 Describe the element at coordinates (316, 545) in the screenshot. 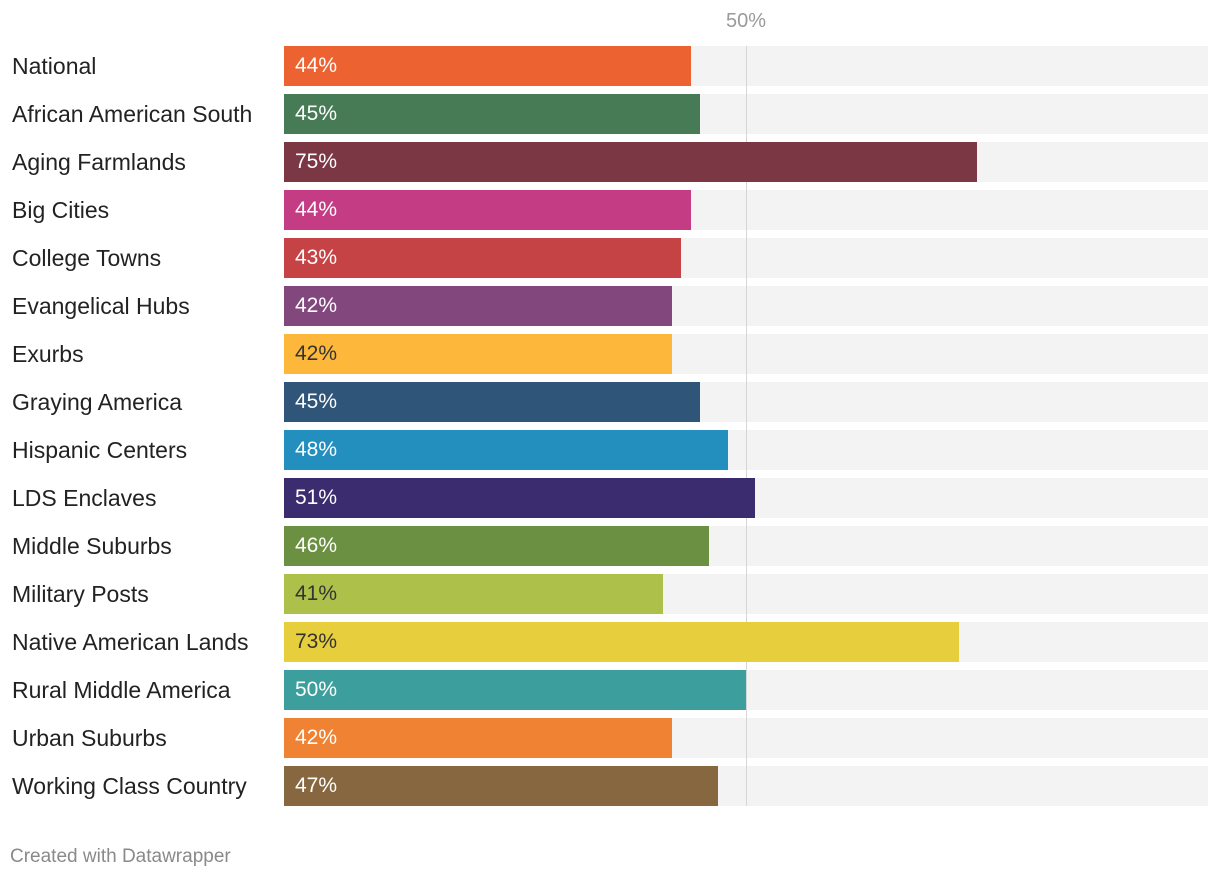

I see `bar-value-label: 46%` at that location.